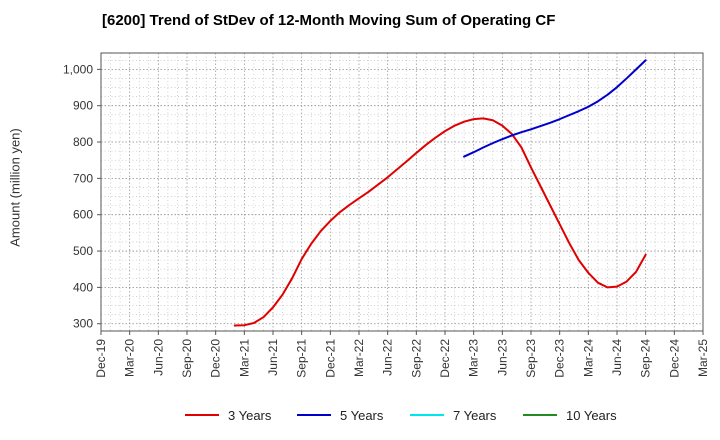 This screenshot has height=440, width=720. What do you see at coordinates (83, 178) in the screenshot?
I see `y-tick-label: 700` at bounding box center [83, 178].